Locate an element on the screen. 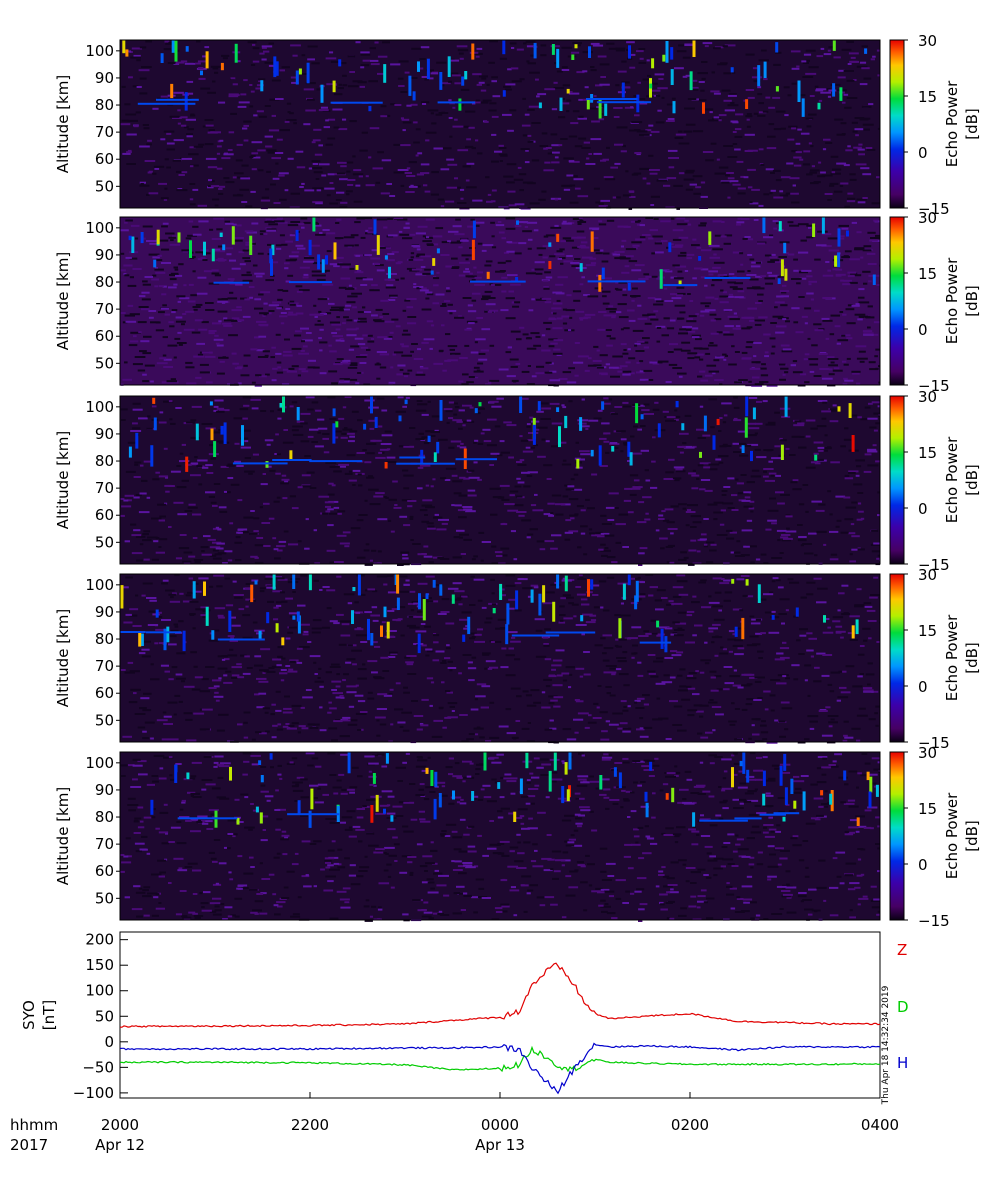 Image resolution: width=1000 pixels, height=1204 pixels. echo-layer is located at coordinates (177, 100).